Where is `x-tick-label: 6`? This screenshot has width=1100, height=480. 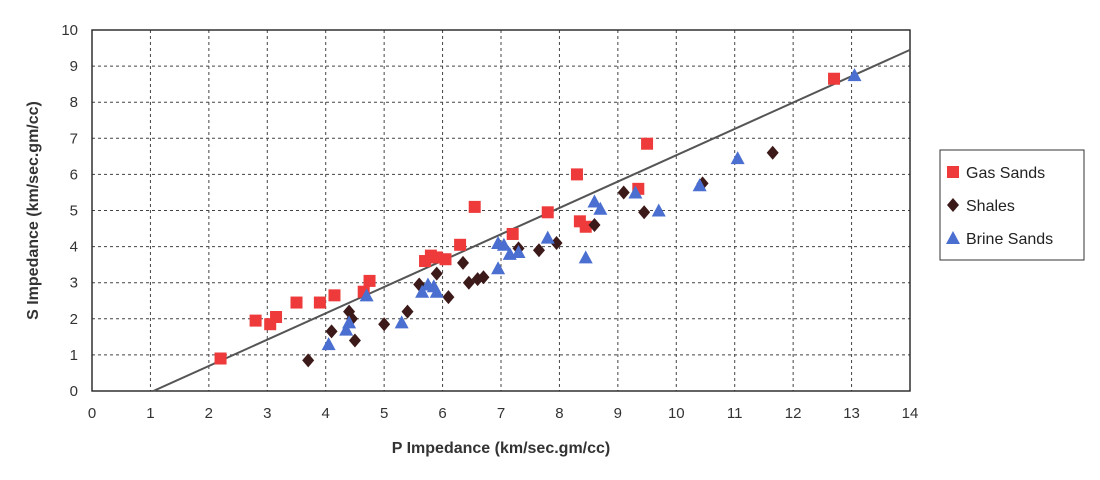
x-tick-label: 6 is located at coordinates (442, 413).